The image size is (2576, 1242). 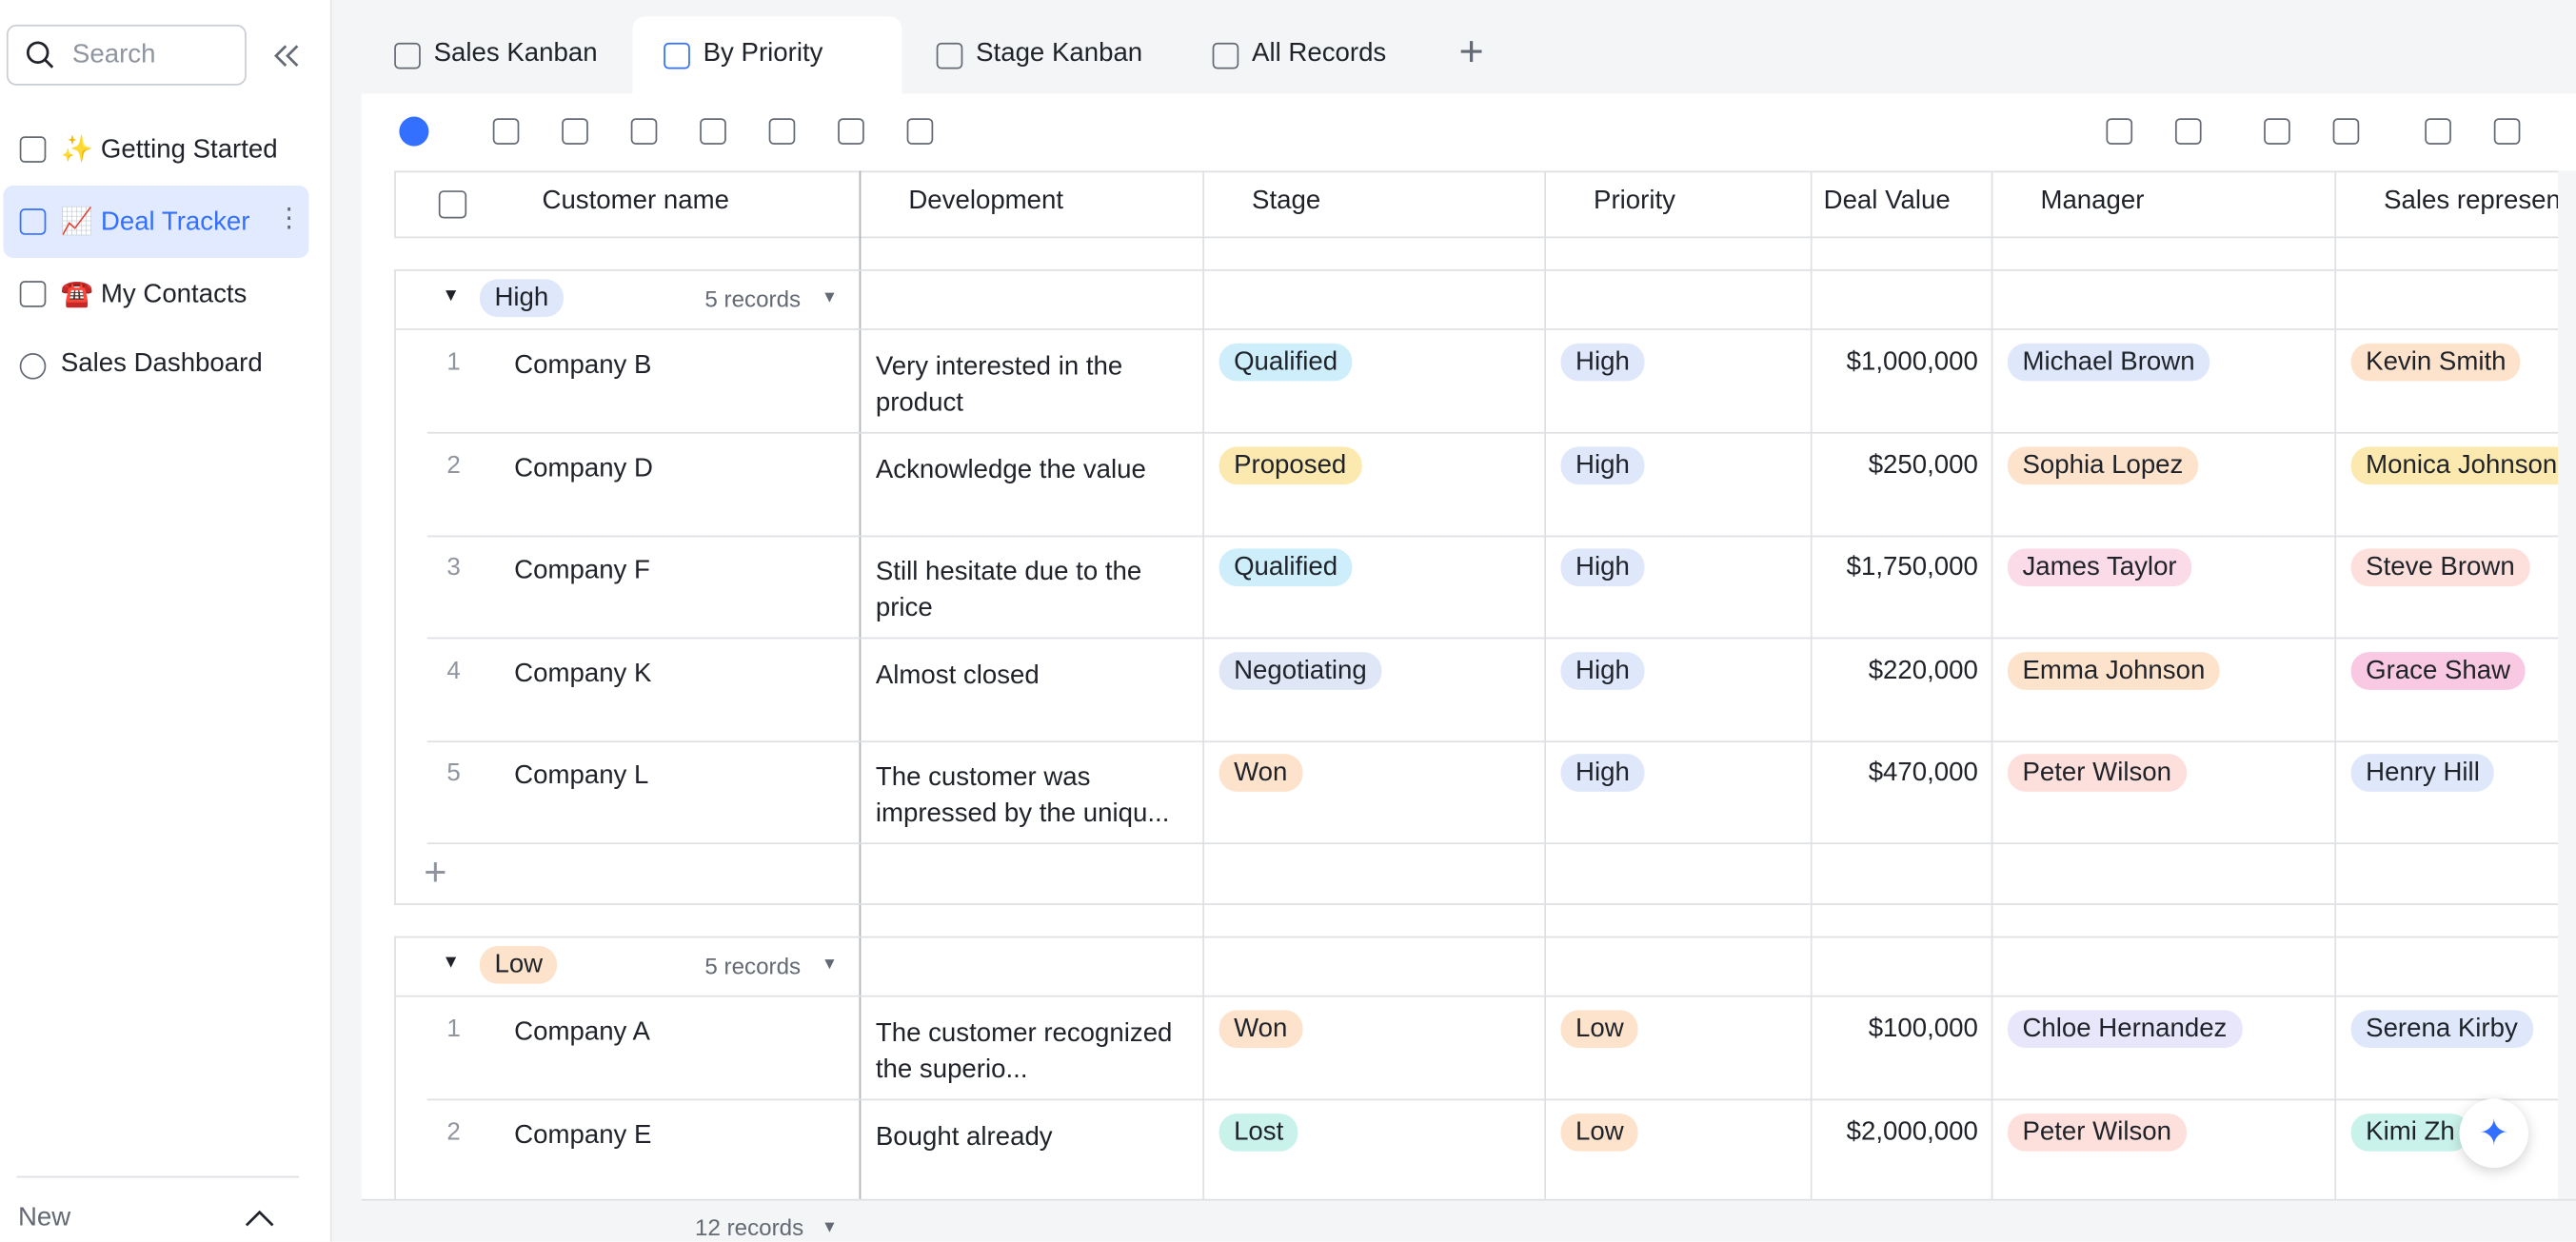 I want to click on add-tab: +, so click(x=1471, y=51).